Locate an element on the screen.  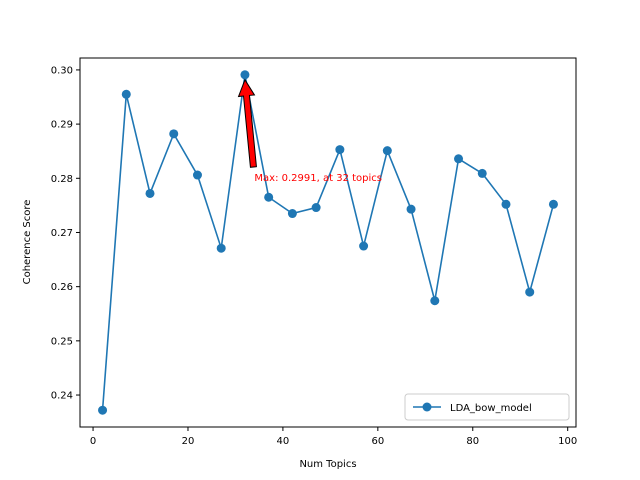
x-axis: 0 20 40 60 80 100 is located at coordinates (333, 437).